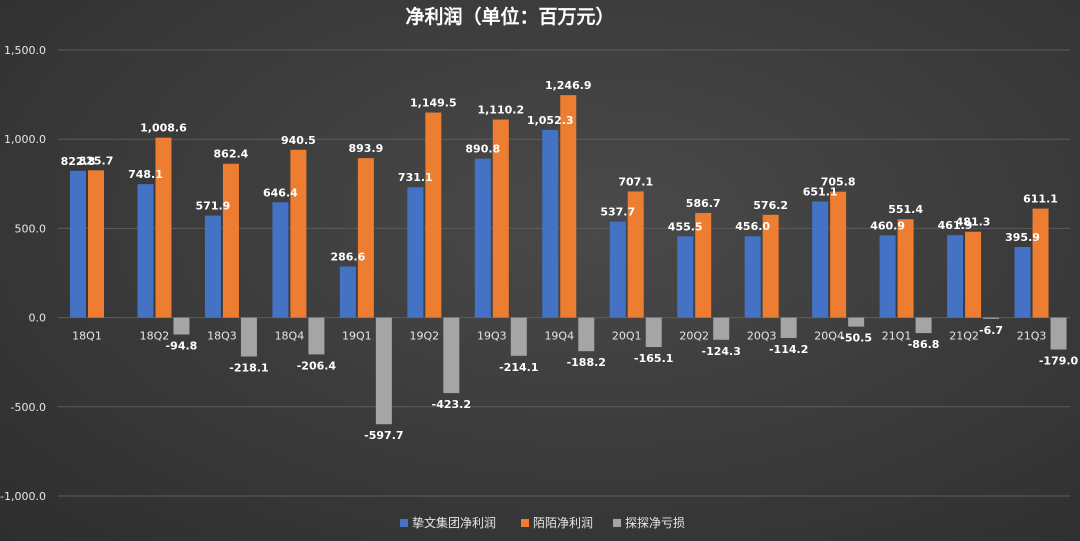  Describe the element at coordinates (492, 336) in the screenshot. I see `category-label: 19Q3` at that location.